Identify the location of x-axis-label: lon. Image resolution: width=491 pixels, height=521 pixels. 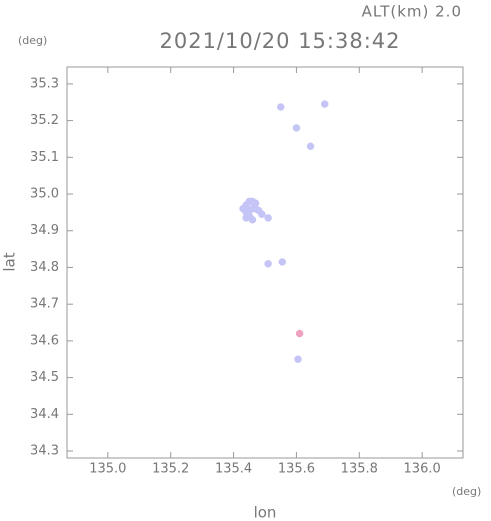
(265, 512).